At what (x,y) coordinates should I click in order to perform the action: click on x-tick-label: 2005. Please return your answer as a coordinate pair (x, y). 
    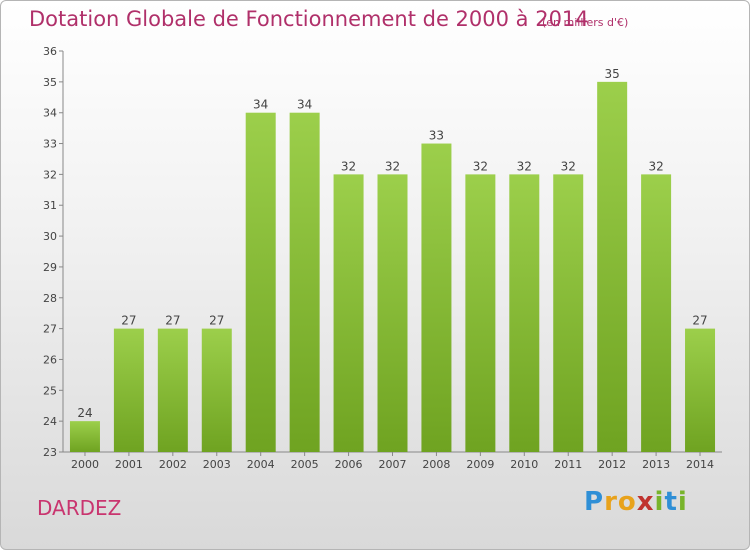
    Looking at the image, I should click on (305, 464).